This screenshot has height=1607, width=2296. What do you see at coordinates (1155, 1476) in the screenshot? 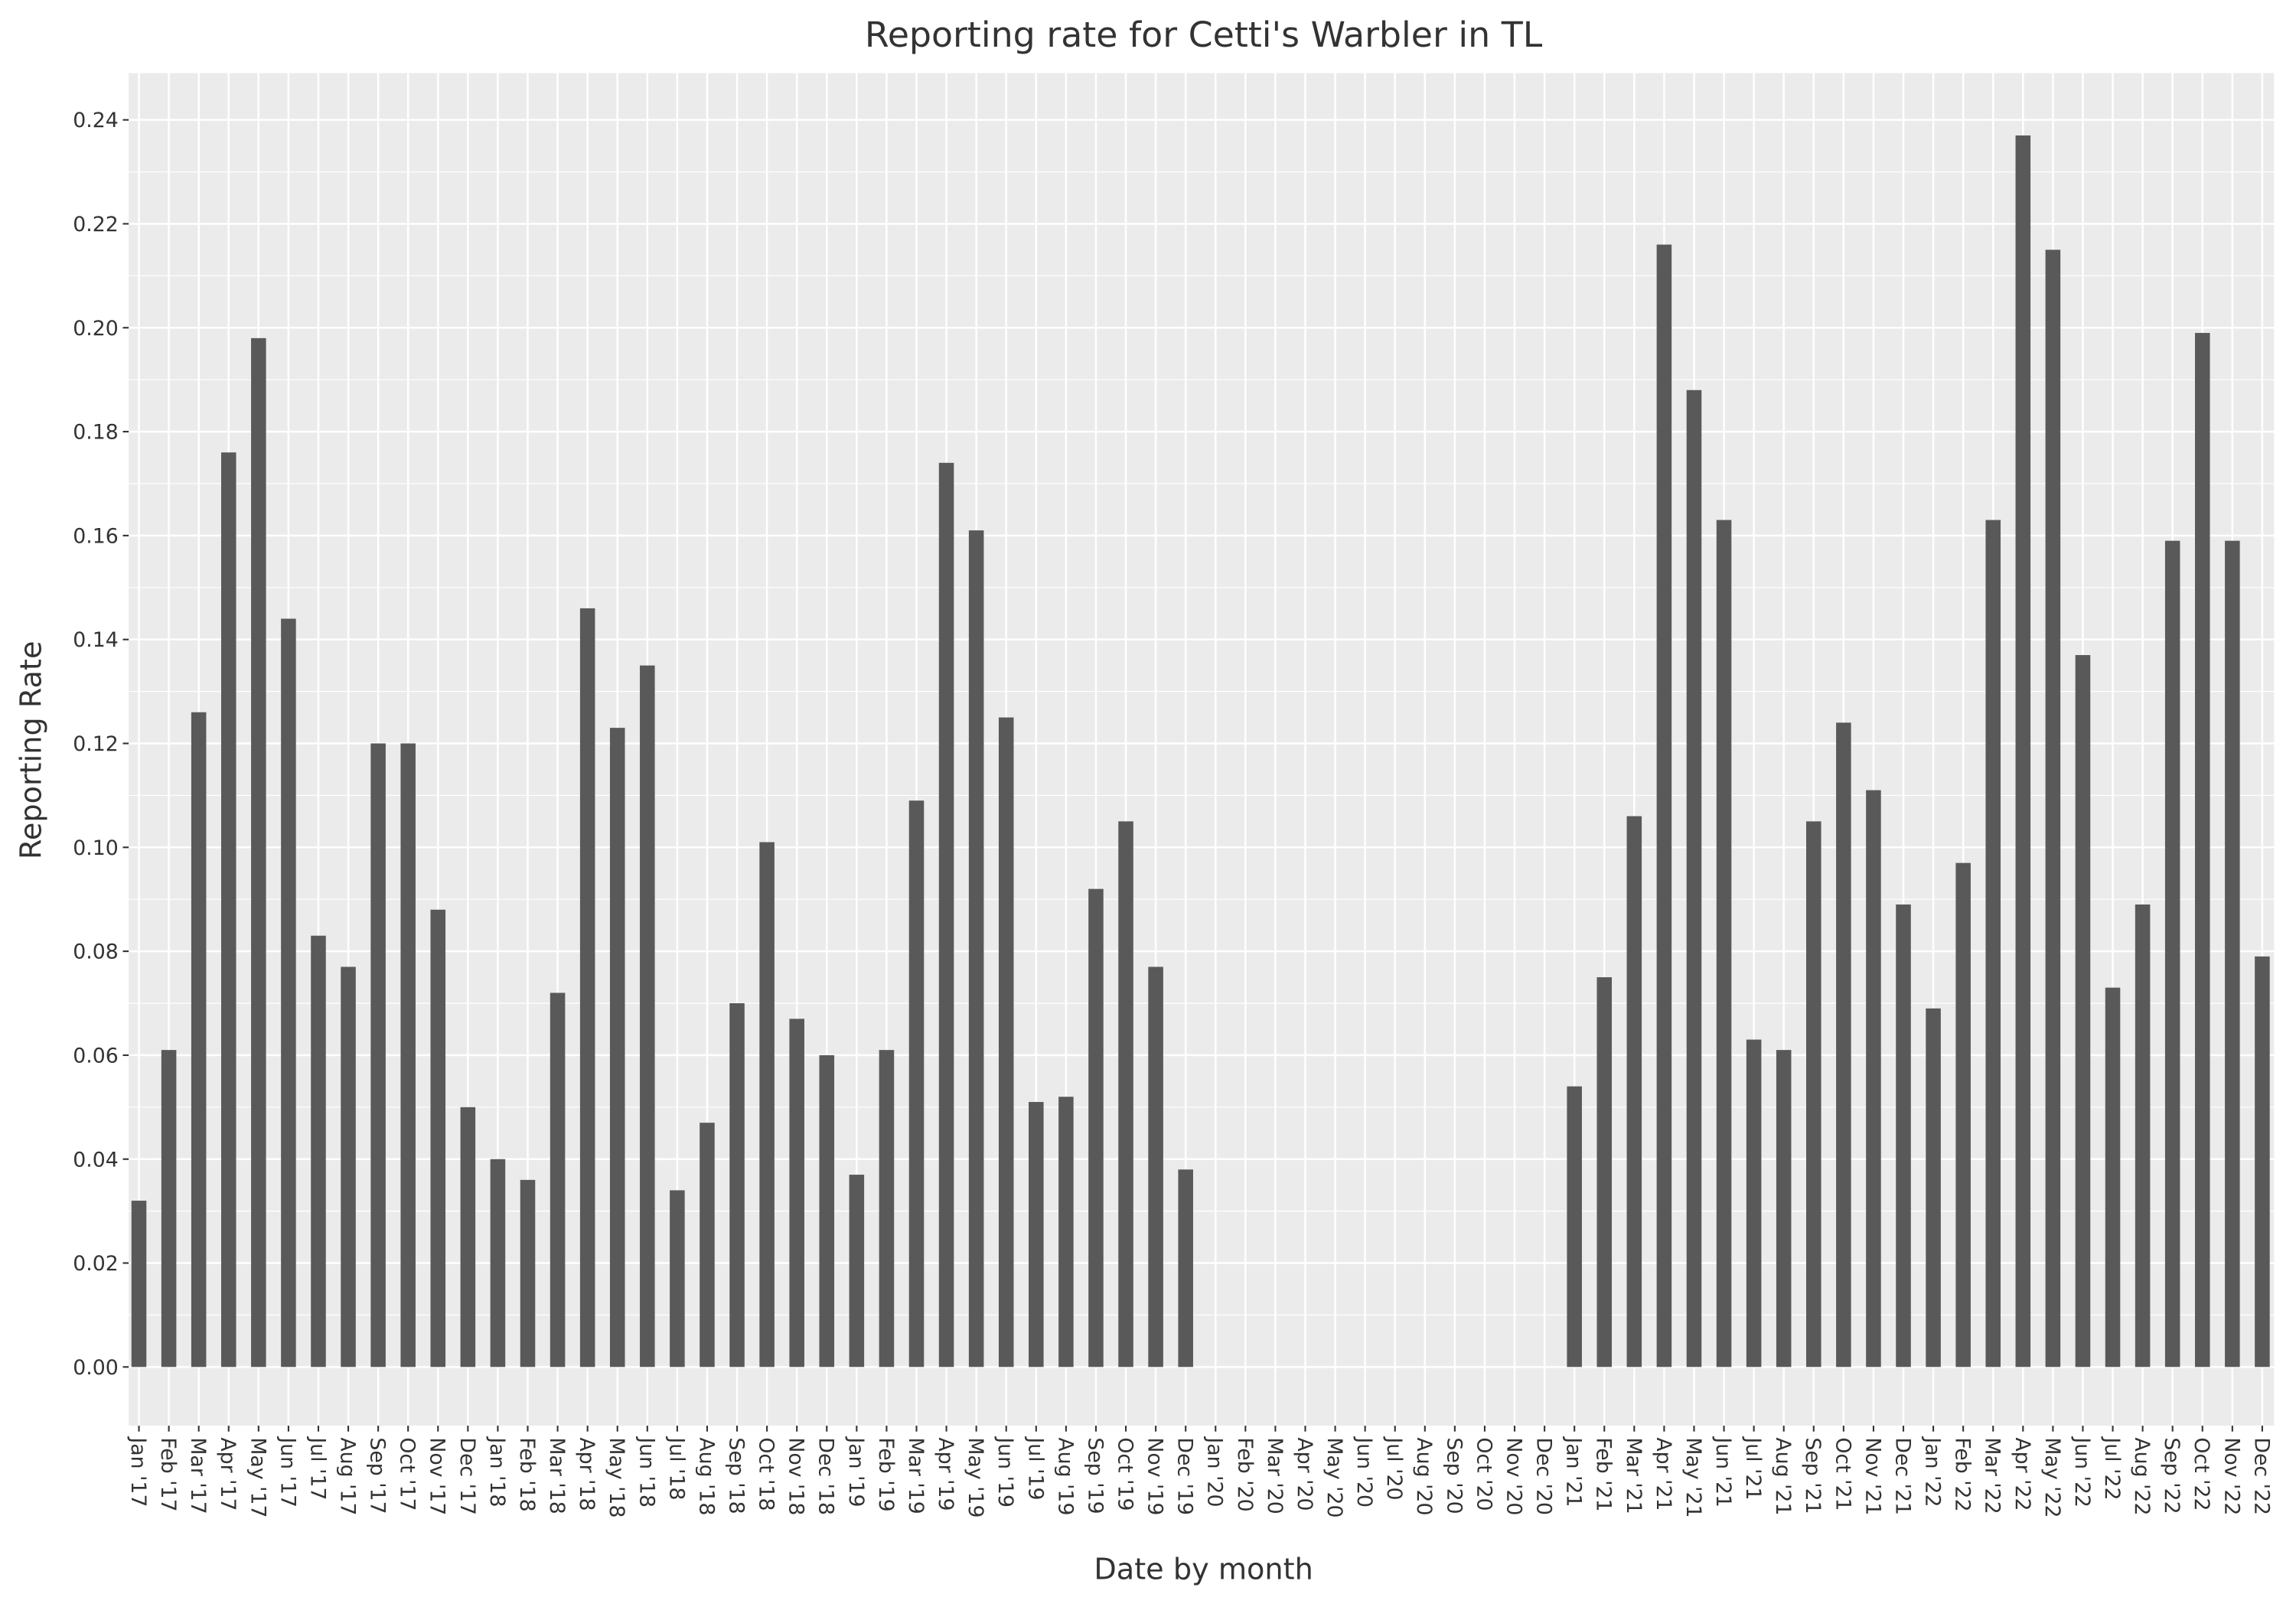
I see `x-tick-label: Nov '19` at bounding box center [1155, 1476].